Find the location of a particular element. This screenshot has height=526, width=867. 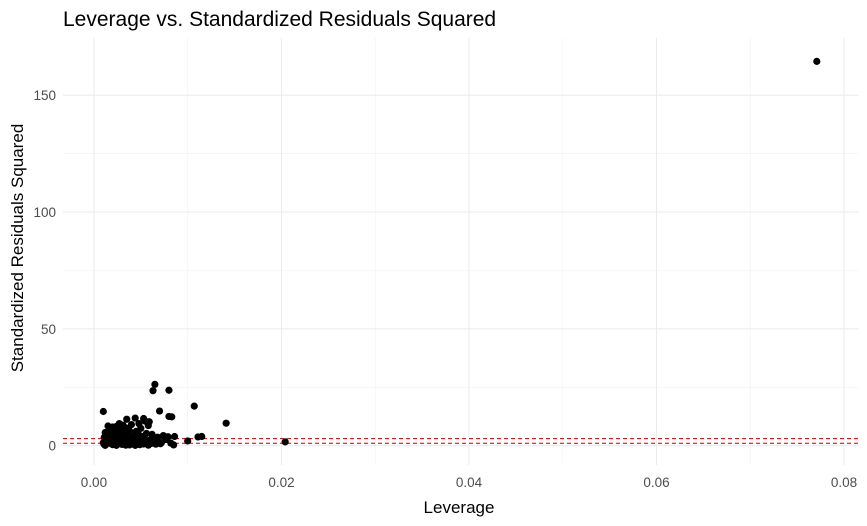

x-axis-label: Leverage is located at coordinates (459, 507).